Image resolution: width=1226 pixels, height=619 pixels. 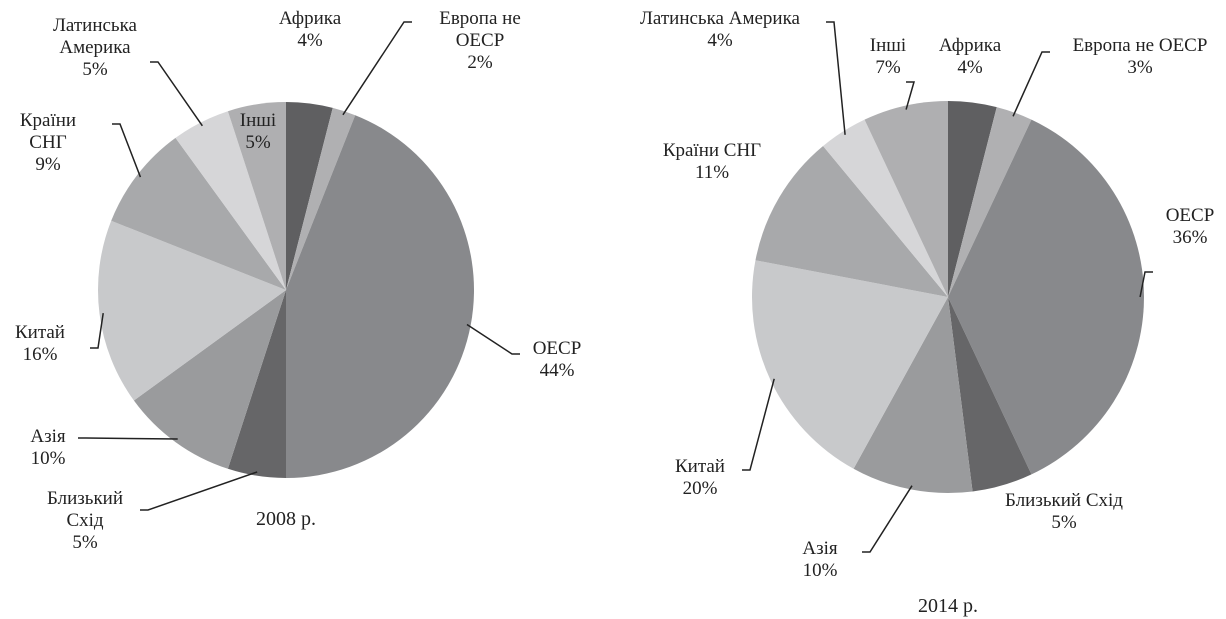 What do you see at coordinates (480, 62) in the screenshot?
I see `value-label: 2%` at bounding box center [480, 62].